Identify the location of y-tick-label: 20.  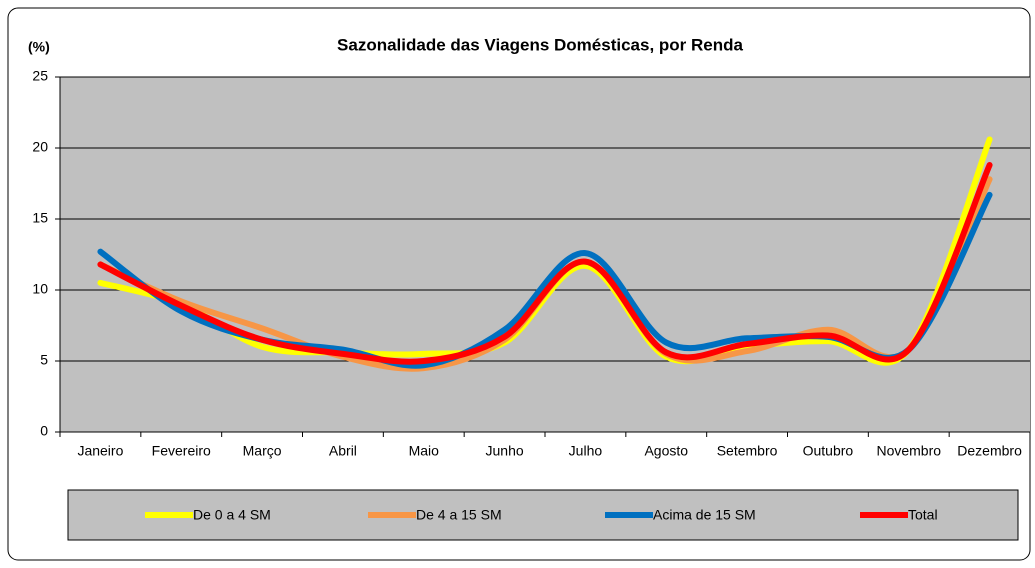
(40, 147).